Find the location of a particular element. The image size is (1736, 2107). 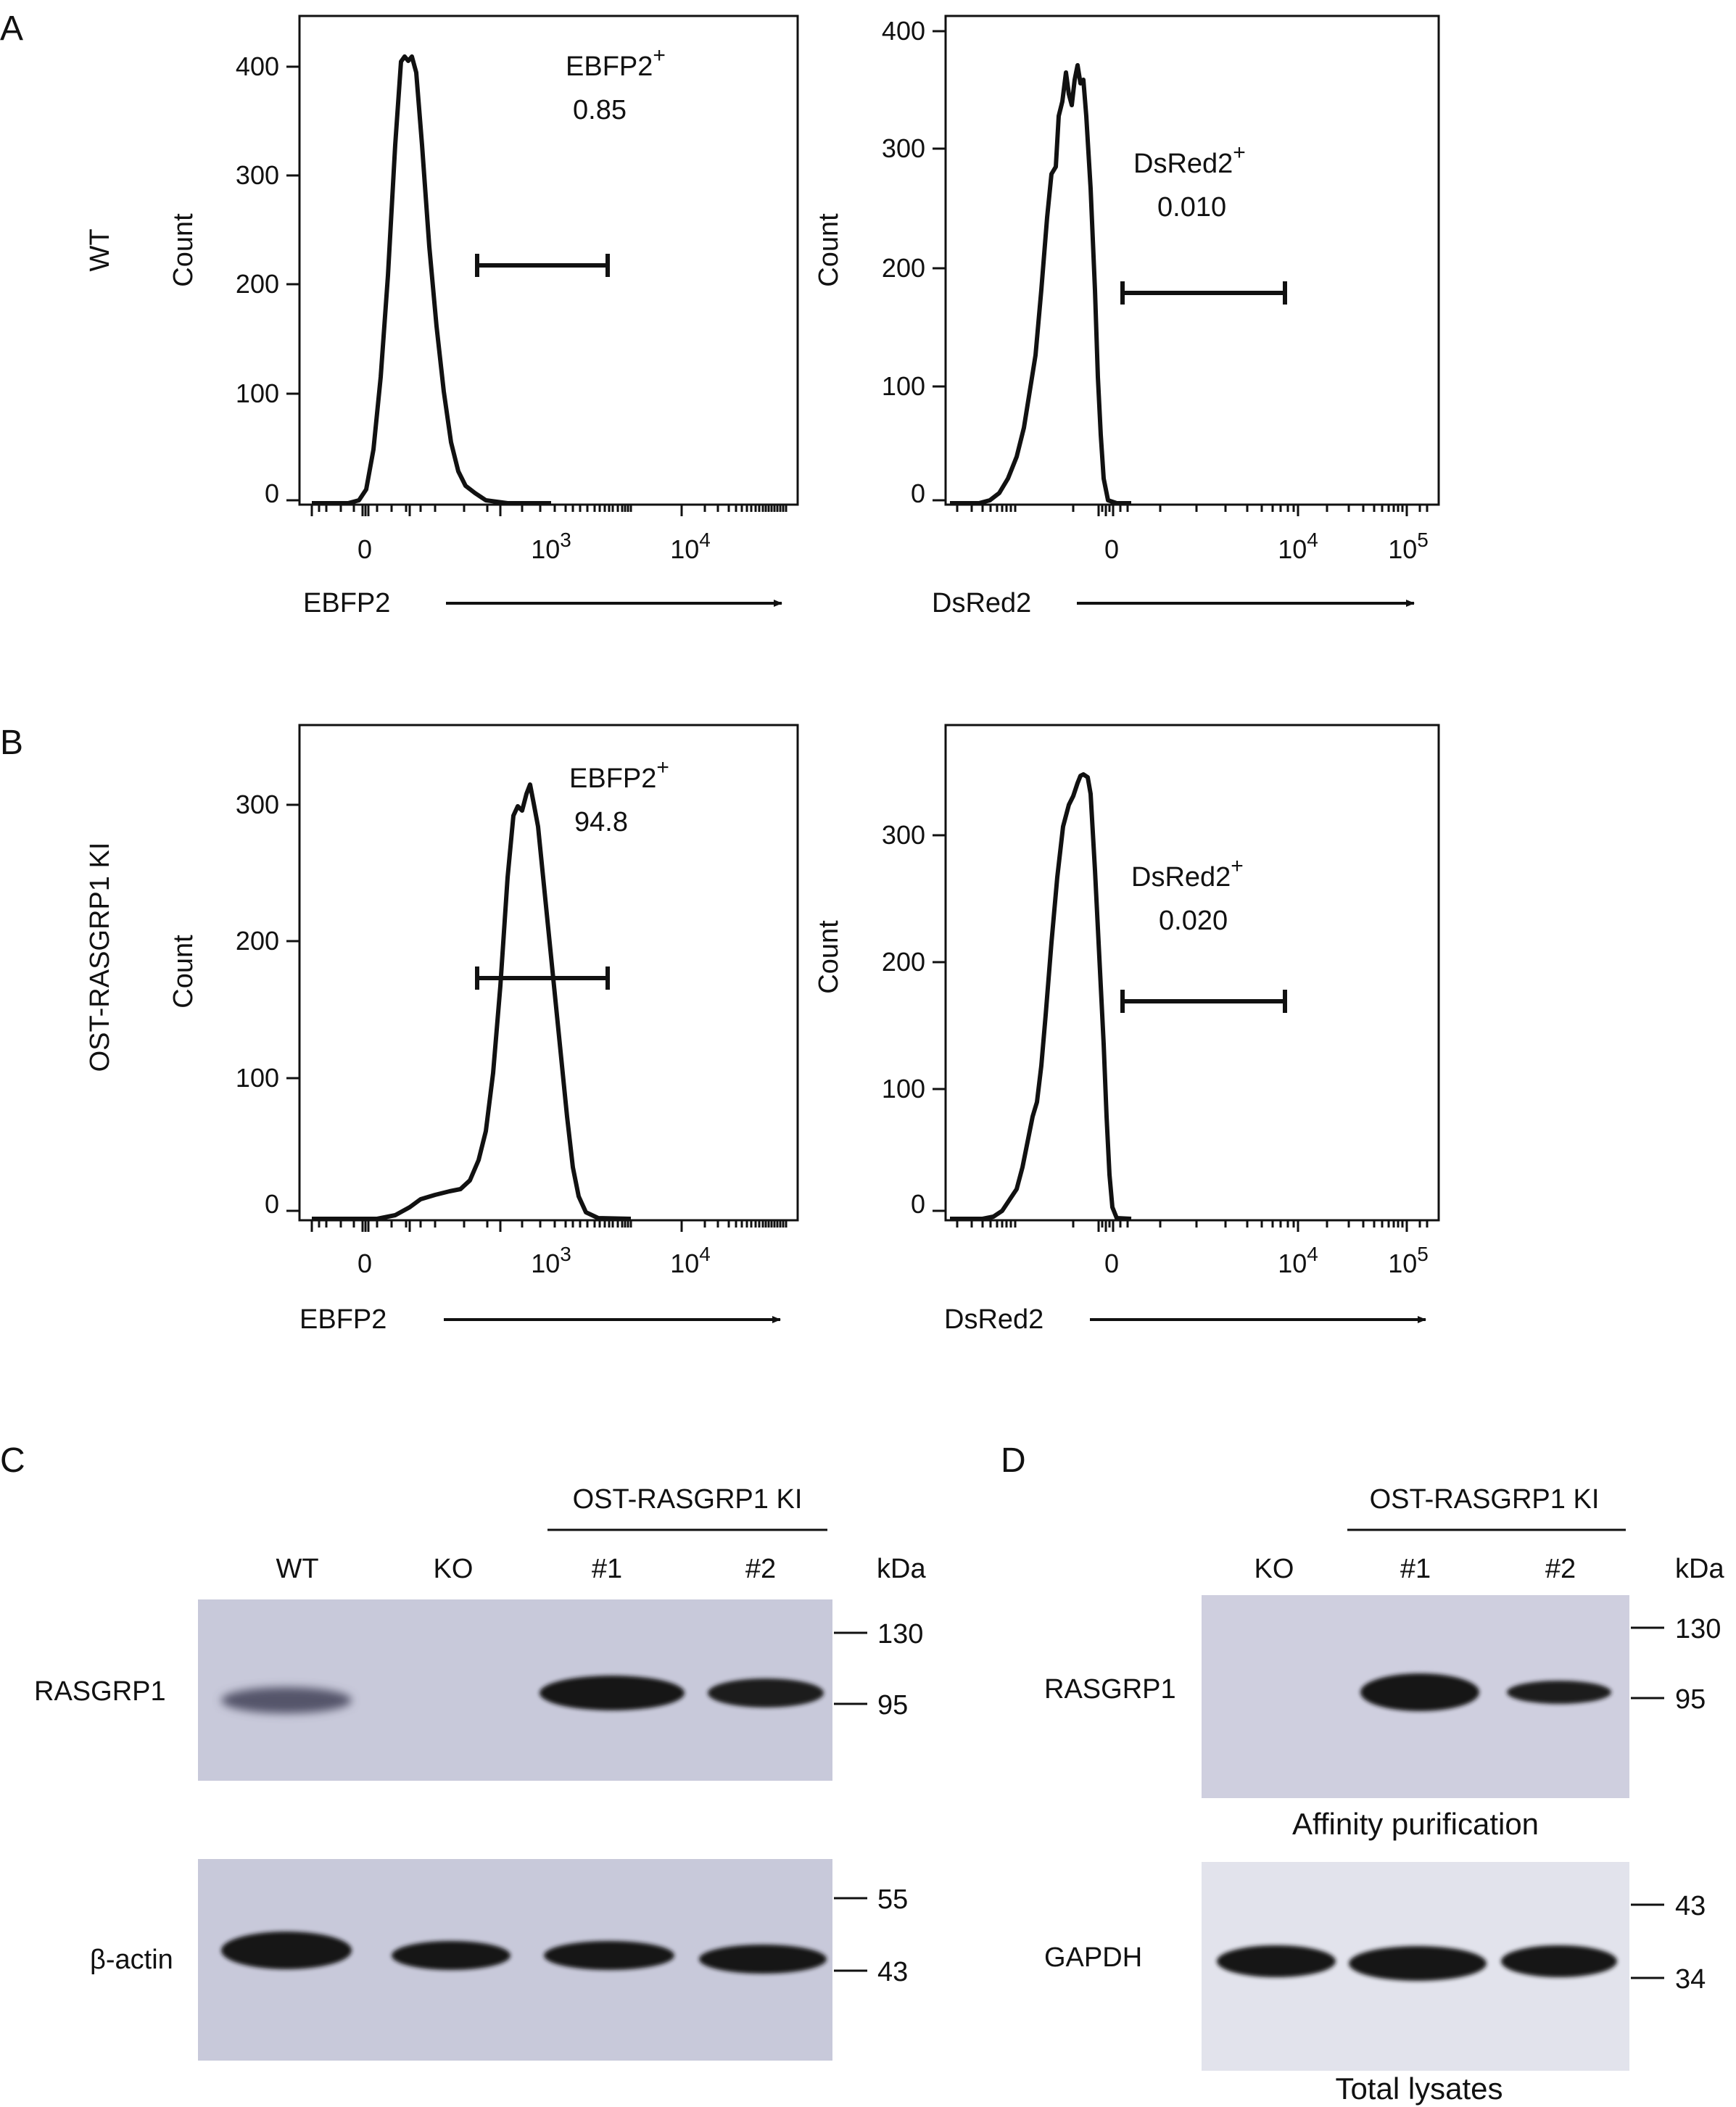

flow-plot-ki-ebfp2: Count 300 200 100 0 is located at coordinates (484, 1029).